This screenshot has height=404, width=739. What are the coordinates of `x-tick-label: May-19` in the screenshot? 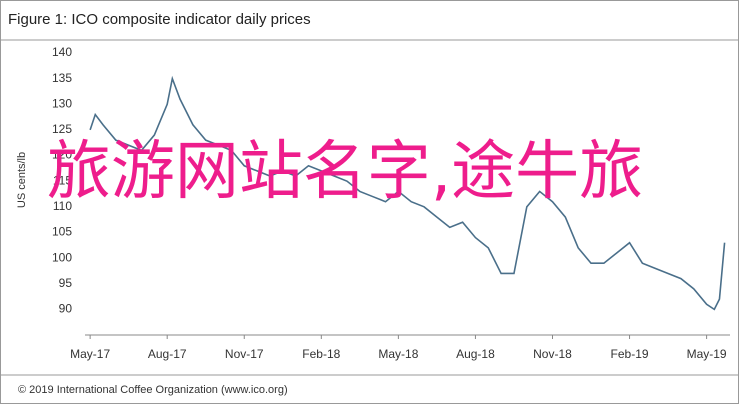 It's located at (707, 354).